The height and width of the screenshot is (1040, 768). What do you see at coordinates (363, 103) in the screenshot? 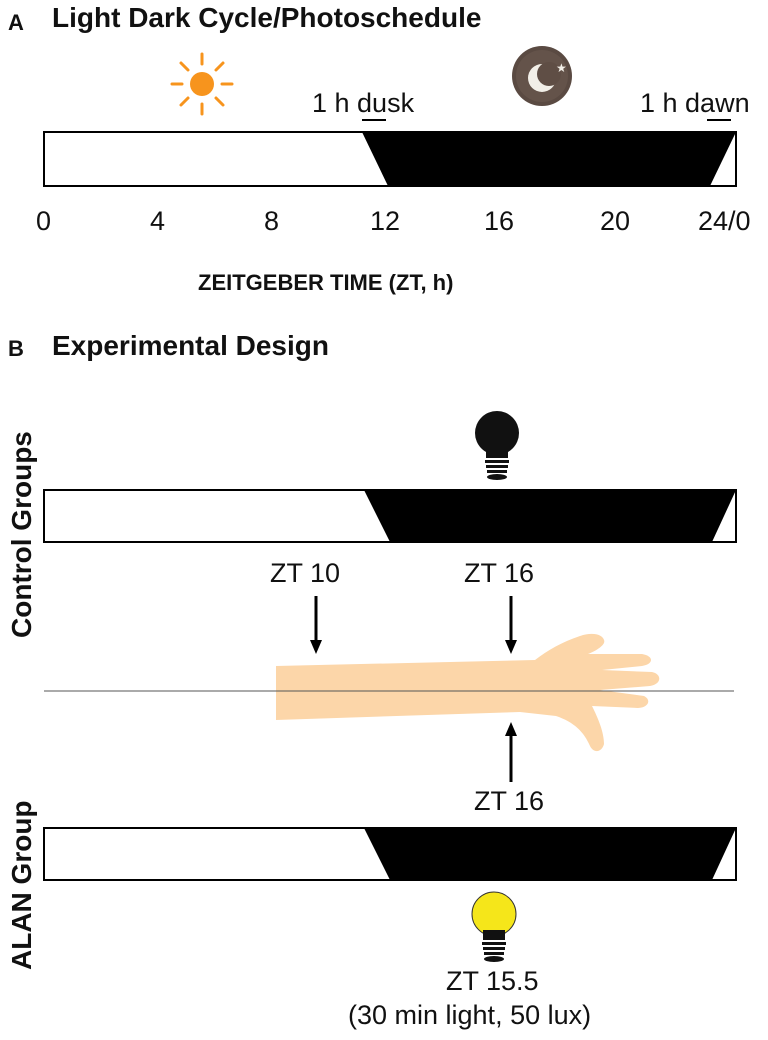
I see `dusk-label: 1 h dusk` at bounding box center [363, 103].